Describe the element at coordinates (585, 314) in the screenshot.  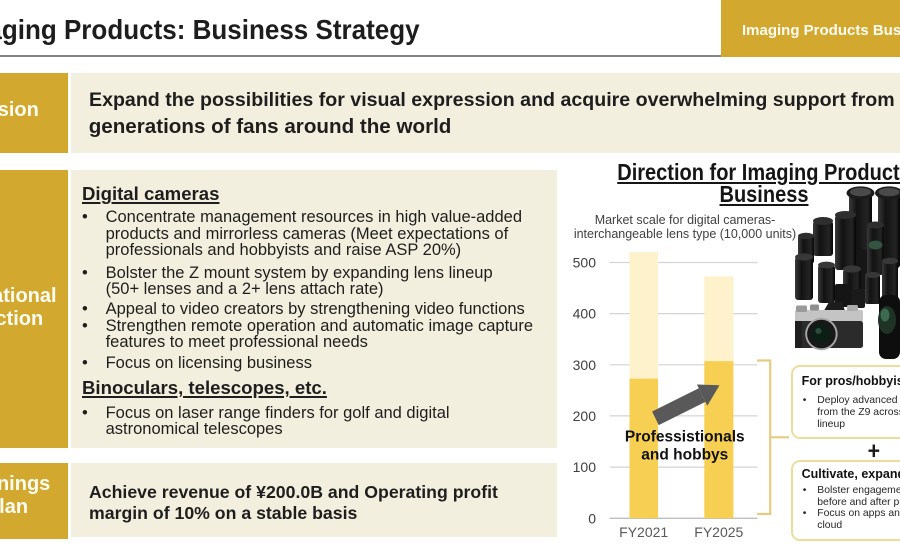
I see `svg-text: 400` at that location.